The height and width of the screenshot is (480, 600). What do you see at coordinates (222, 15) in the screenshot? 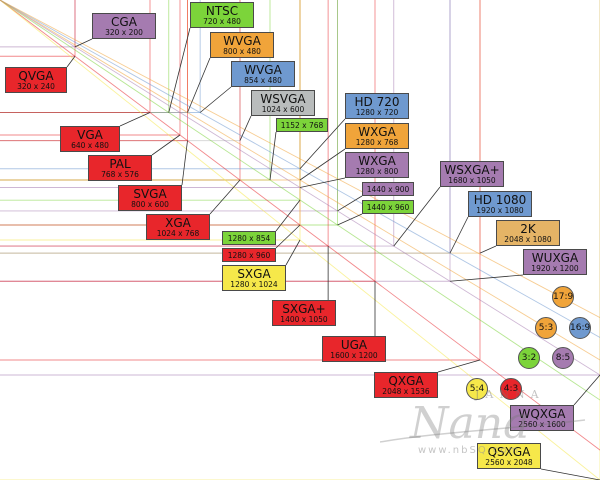
I see `label-ntsc: NTSC 720 x 480` at bounding box center [222, 15].